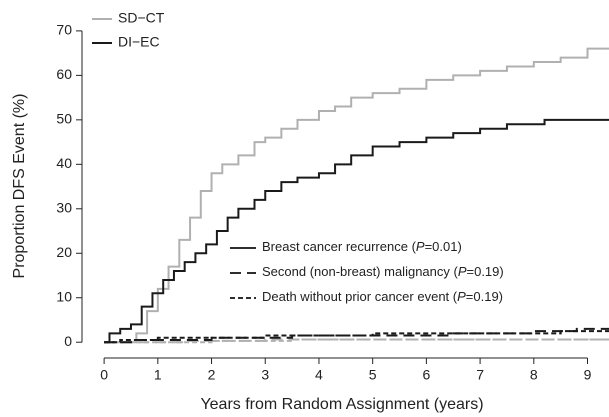  I want to click on y-tick-label: 30, so click(64, 207).